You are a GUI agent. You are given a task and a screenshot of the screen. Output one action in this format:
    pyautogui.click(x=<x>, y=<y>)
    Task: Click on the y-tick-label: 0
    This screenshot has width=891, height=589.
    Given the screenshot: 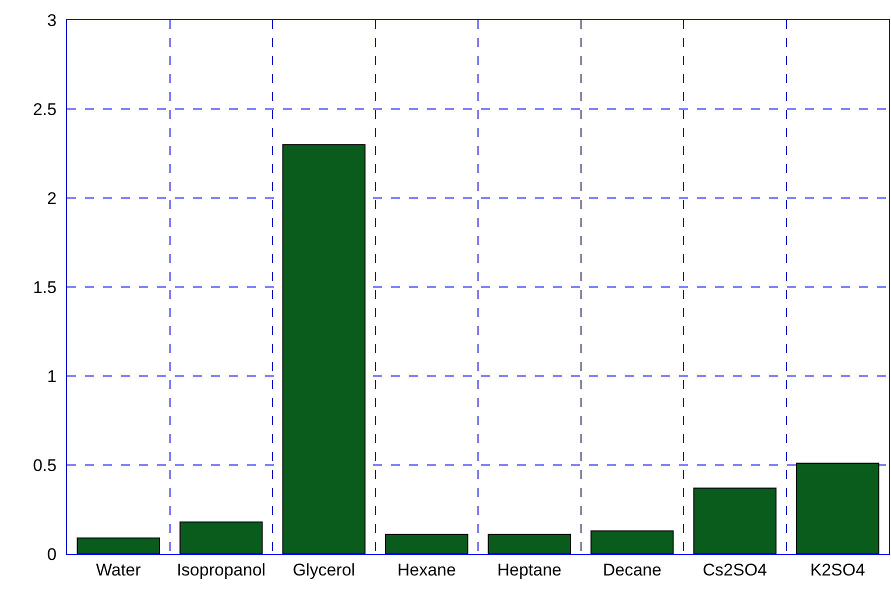 What is the action you would take?
    pyautogui.click(x=52, y=554)
    